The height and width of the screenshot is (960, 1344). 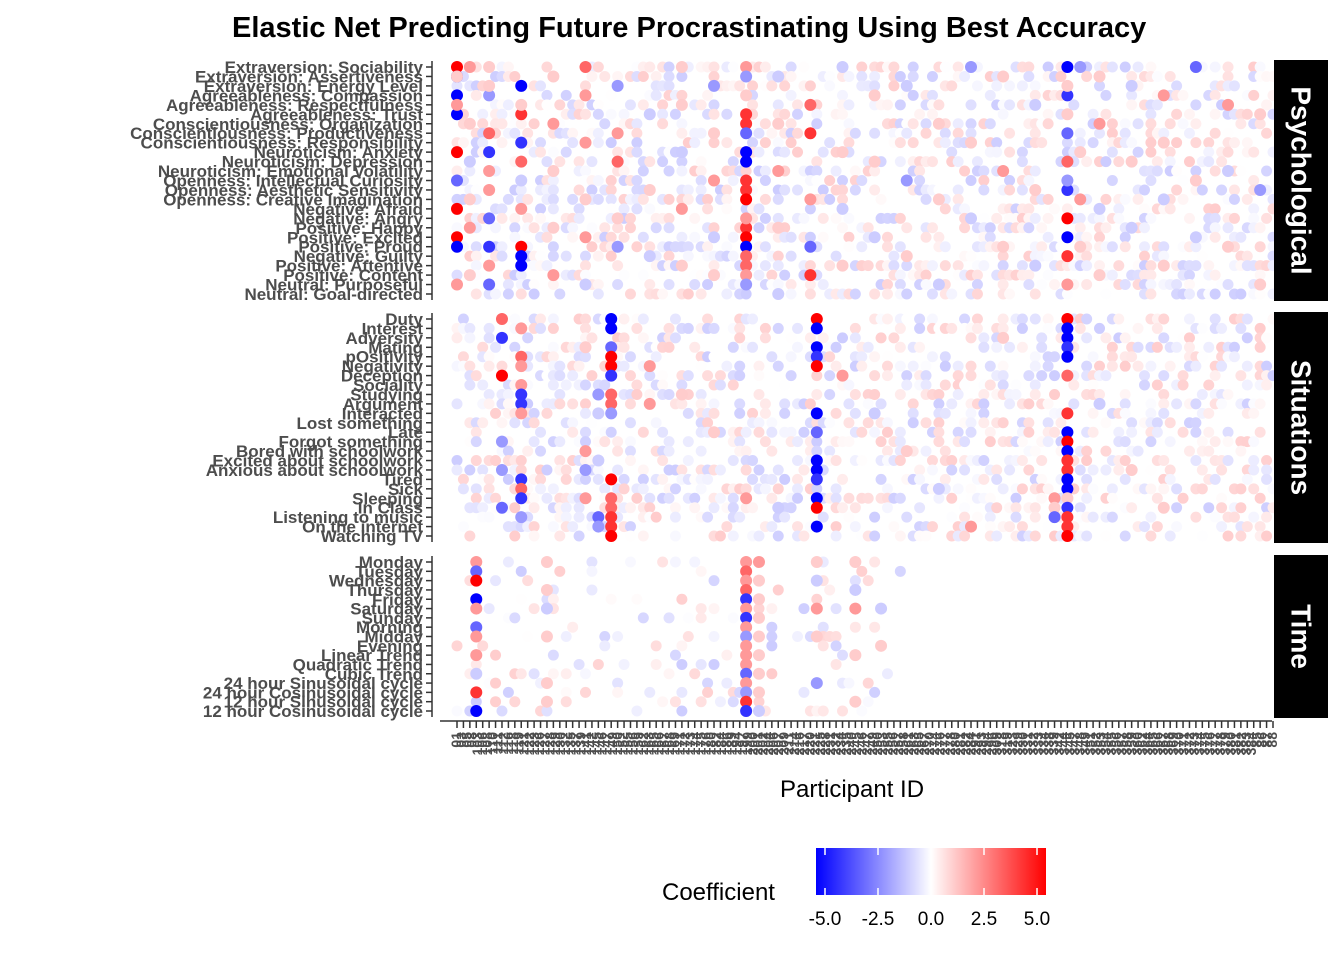 I want to click on x-tick-label: 369, so click(x=1173, y=744).